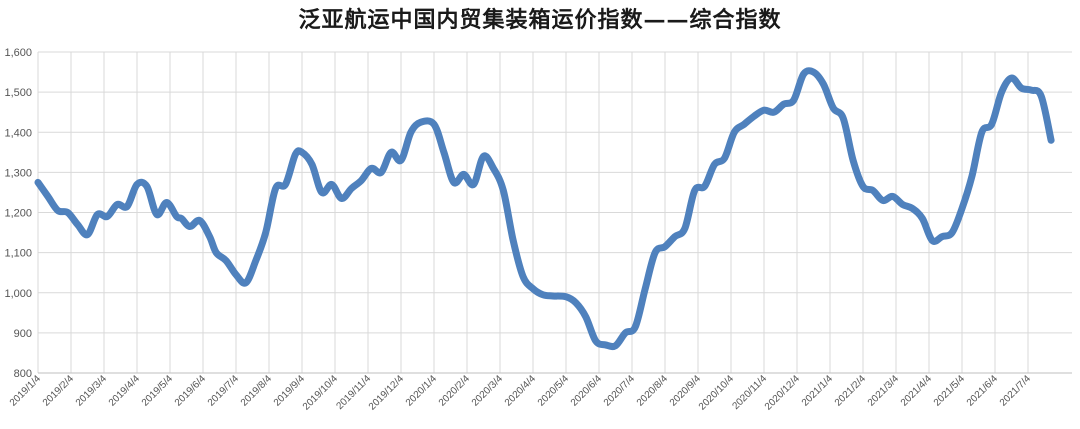 This screenshot has height=429, width=1080. I want to click on y-tick-label: 1,400, so click(18, 133).